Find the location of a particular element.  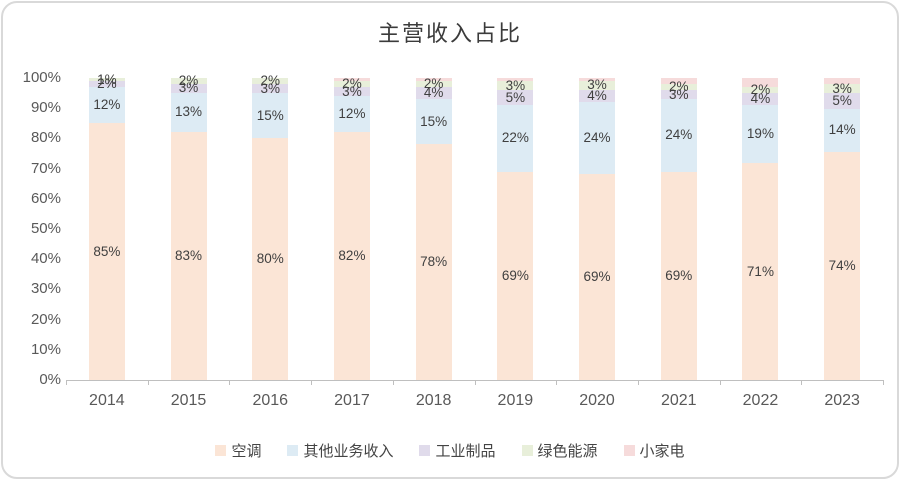

data-label: 14% is located at coordinates (842, 130).